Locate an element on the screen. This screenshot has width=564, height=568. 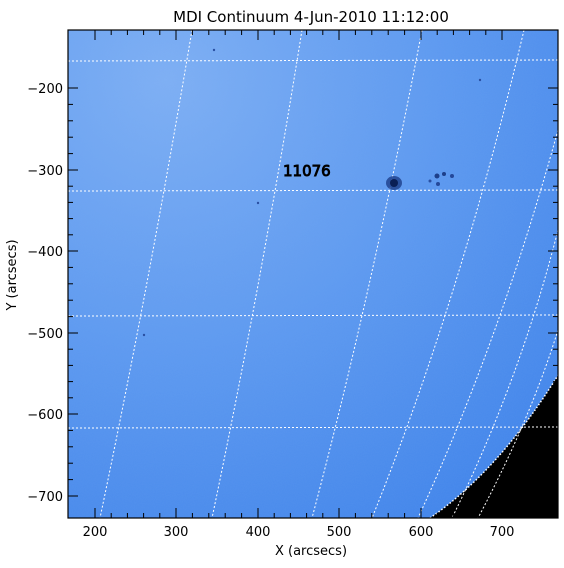
off-disk-space-corner is located at coordinates (494, 446).